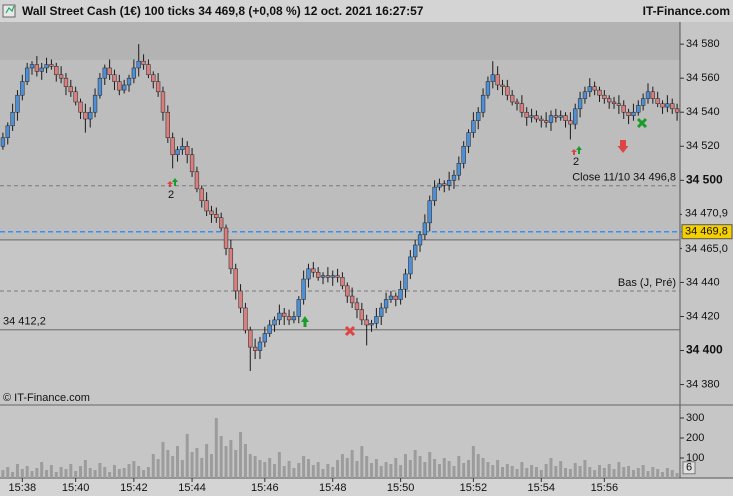 The image size is (733, 496). What do you see at coordinates (366, 487) in the screenshot?
I see `time-axis-bg` at bounding box center [366, 487].